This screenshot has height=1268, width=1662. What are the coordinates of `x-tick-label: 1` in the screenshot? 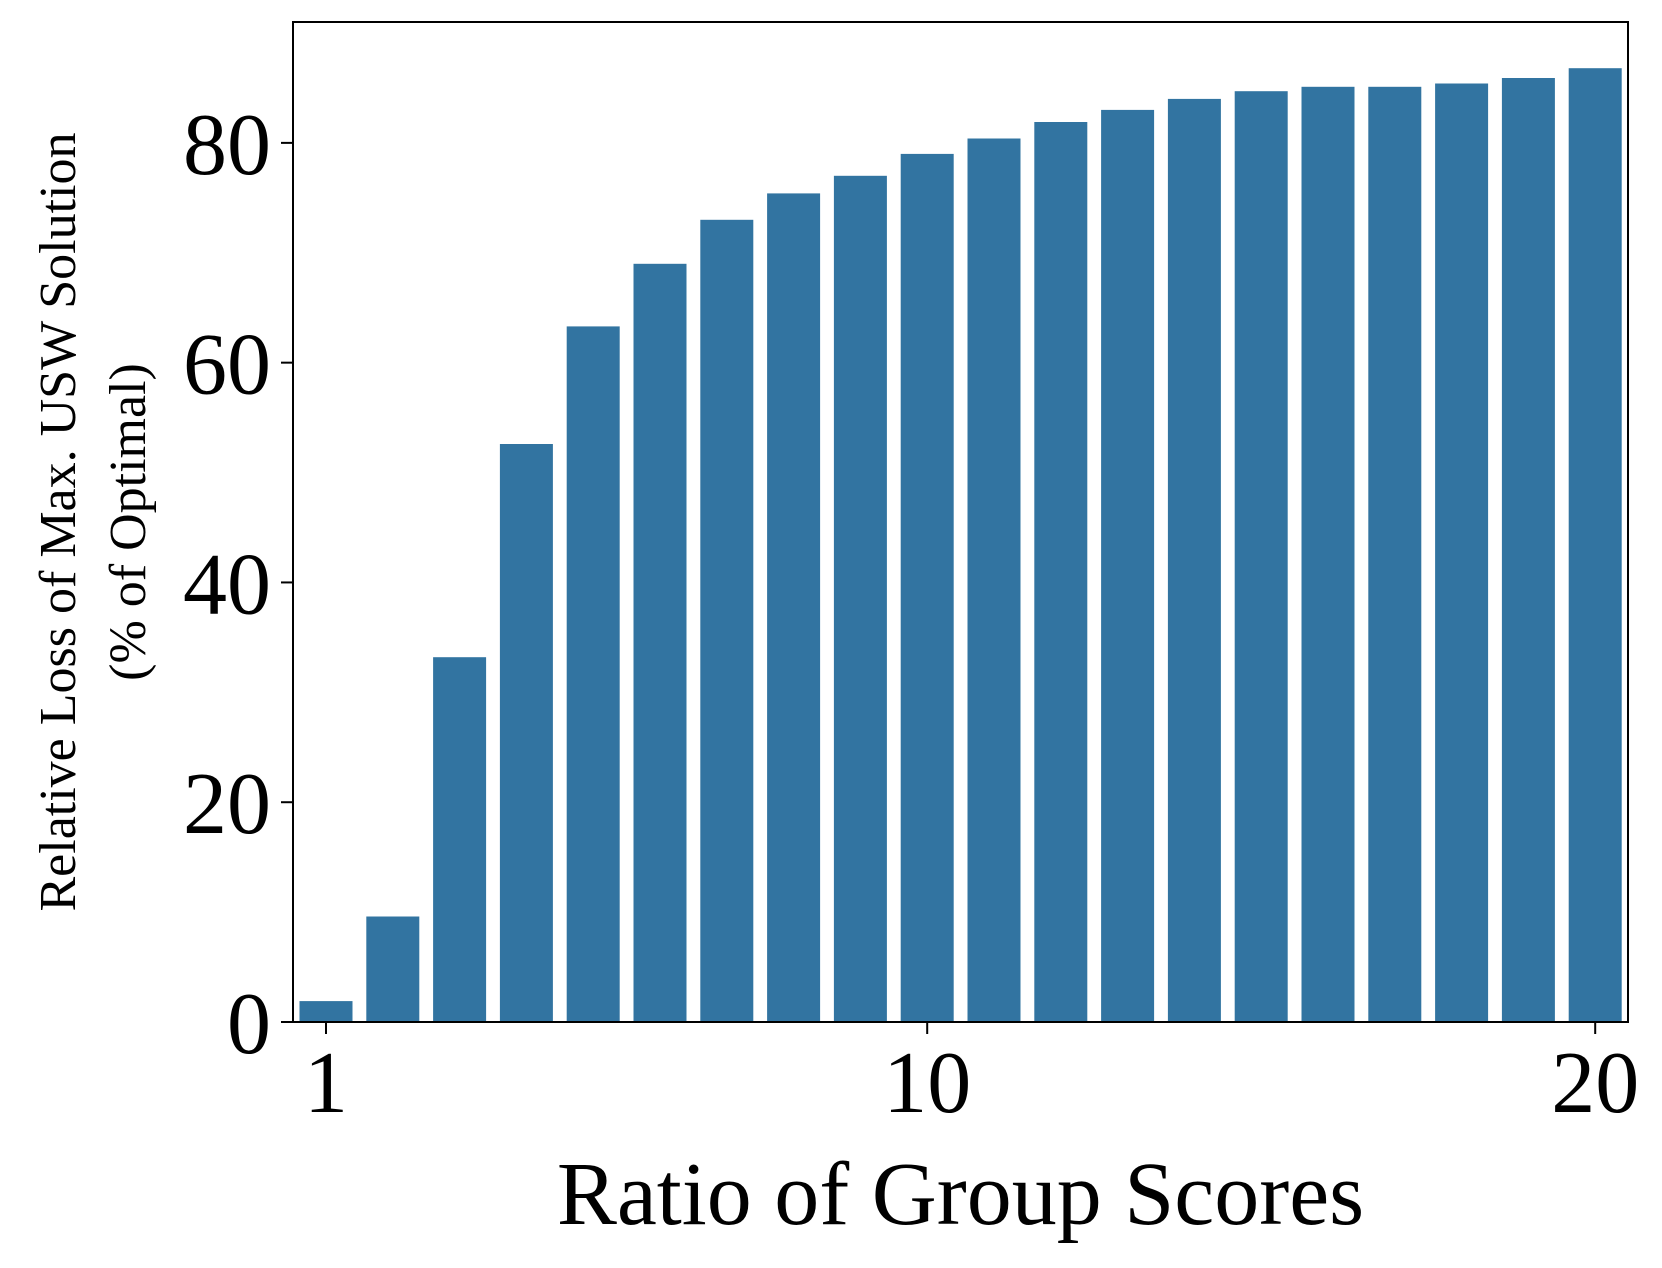 It's located at (326, 1083).